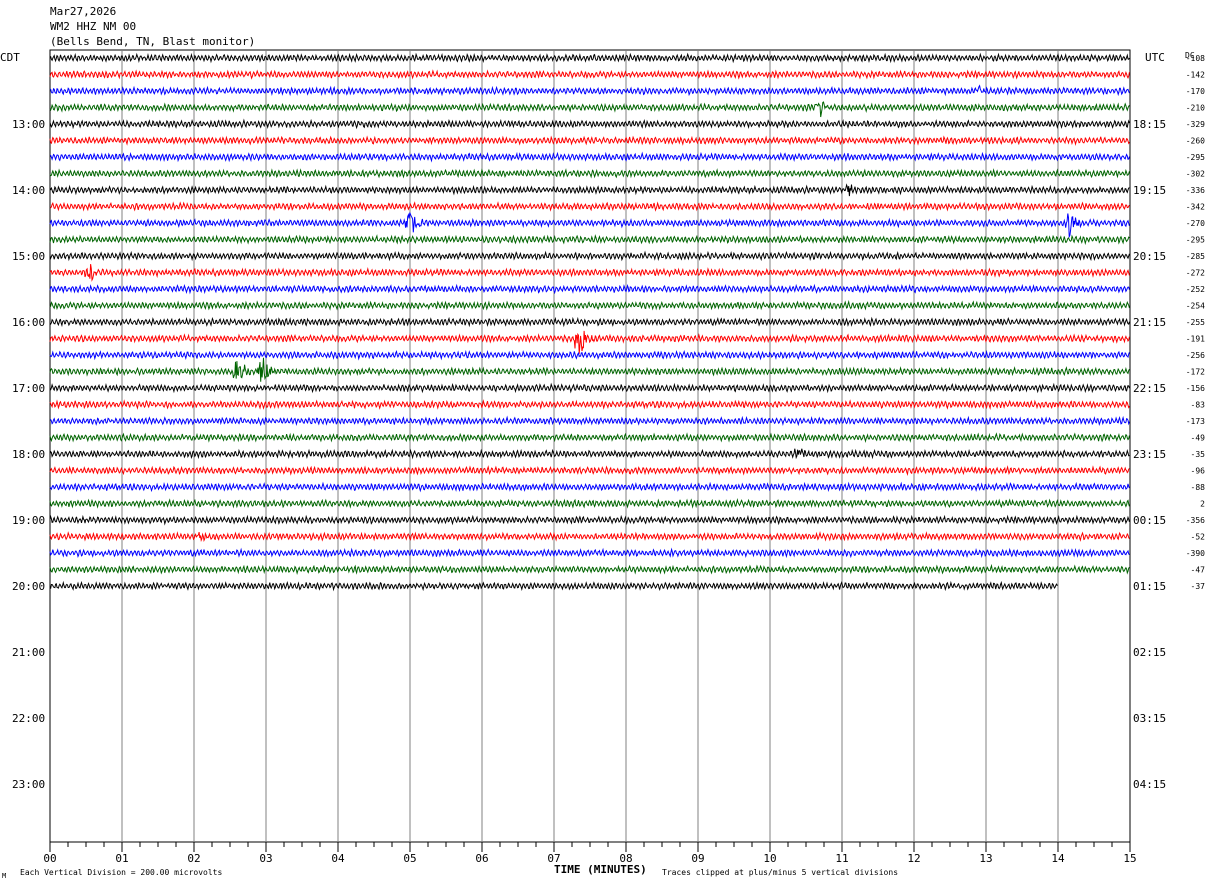 The width and height of the screenshot is (1210, 886). Describe the element at coordinates (28, 190) in the screenshot. I see `hour-label-cdt: 14:00` at that location.